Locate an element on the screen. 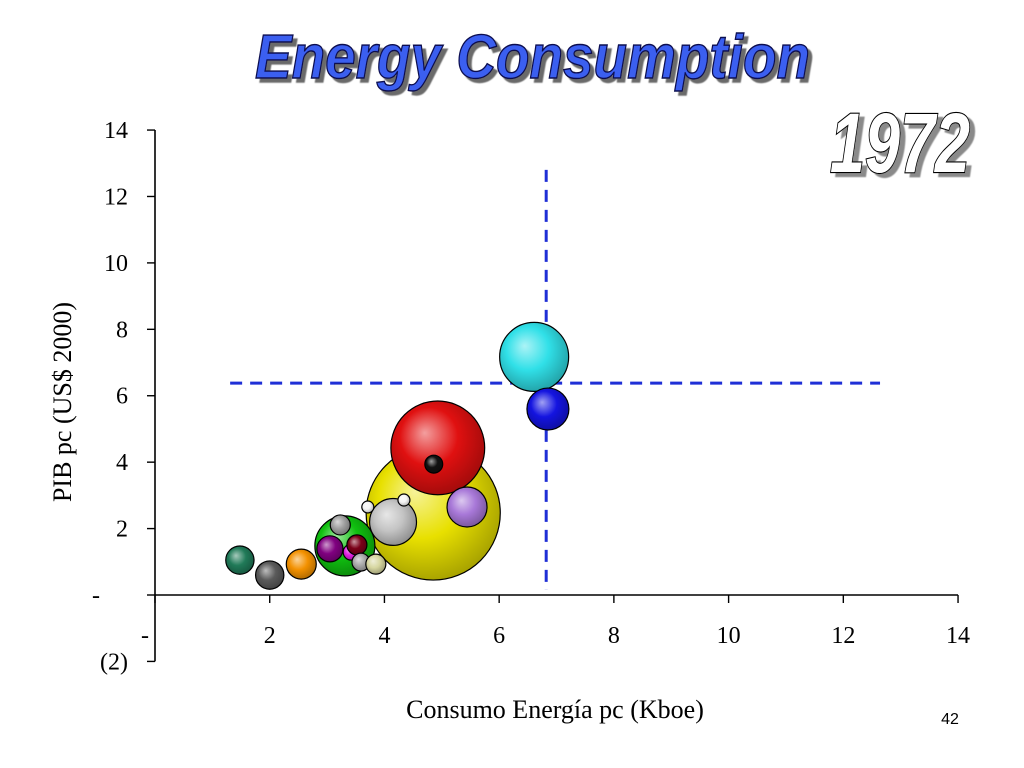 The image size is (1024, 768). y-tick-label: - is located at coordinates (96, 596).